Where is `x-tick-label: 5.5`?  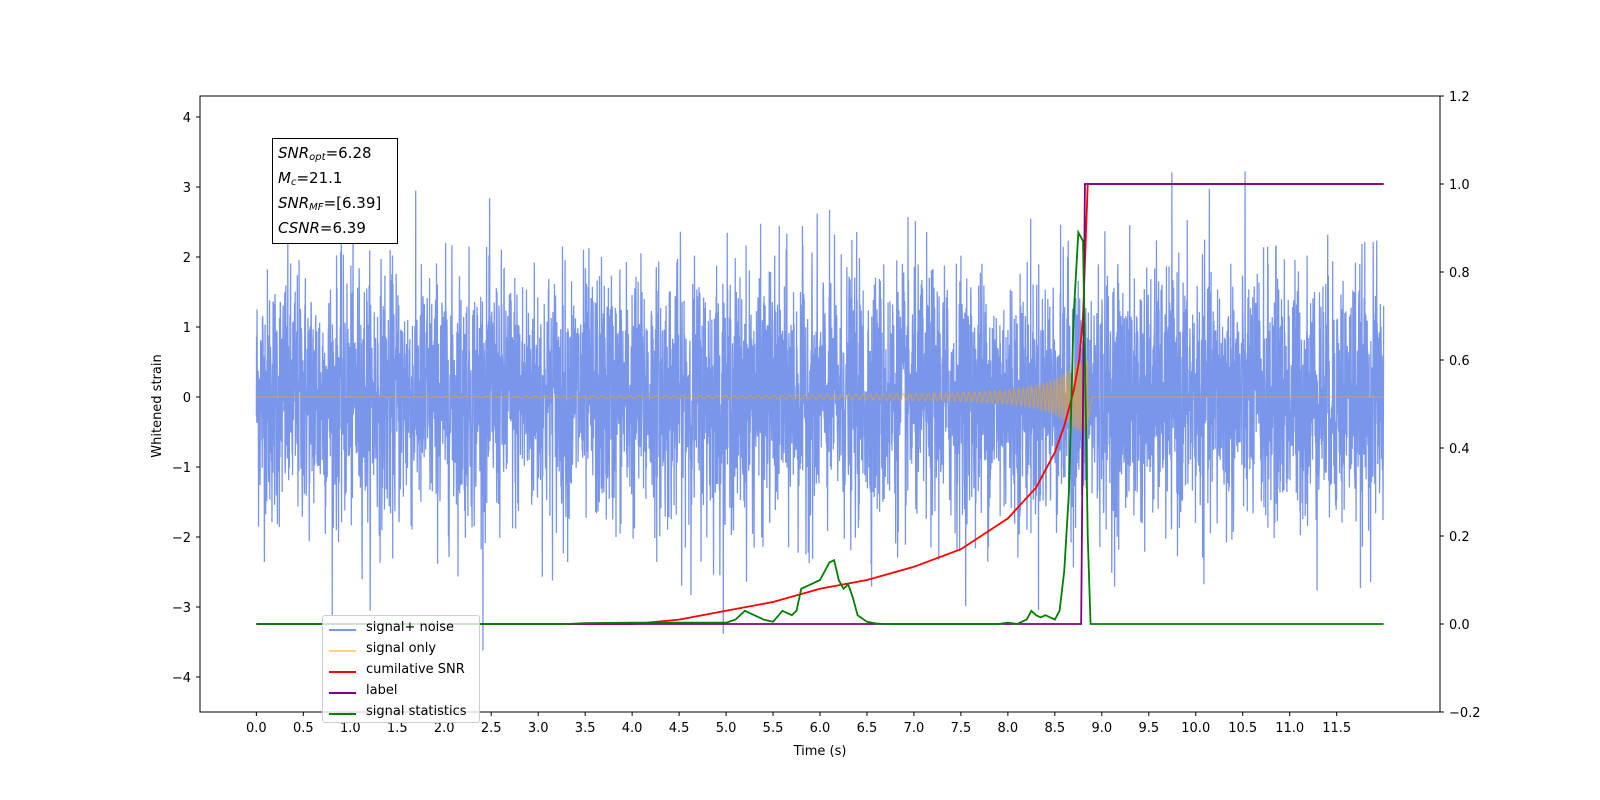 x-tick-label: 5.5 is located at coordinates (773, 728).